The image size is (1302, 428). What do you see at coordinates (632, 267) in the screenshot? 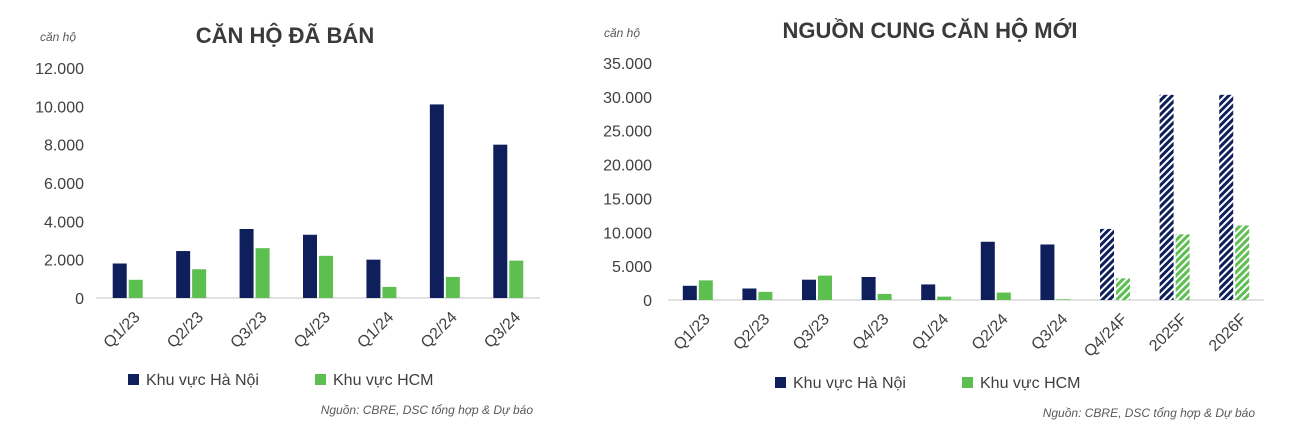
I see `y-tick-label: 5.000` at bounding box center [632, 267].